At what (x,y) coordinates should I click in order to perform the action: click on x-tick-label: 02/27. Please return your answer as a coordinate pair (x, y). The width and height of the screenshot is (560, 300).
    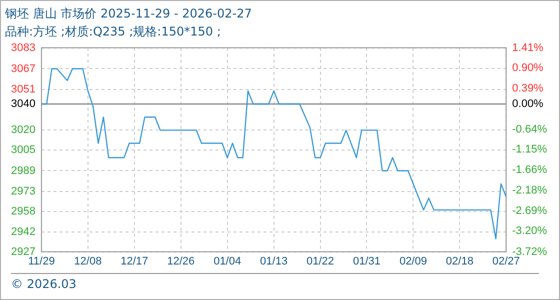
    Looking at the image, I should click on (506, 261).